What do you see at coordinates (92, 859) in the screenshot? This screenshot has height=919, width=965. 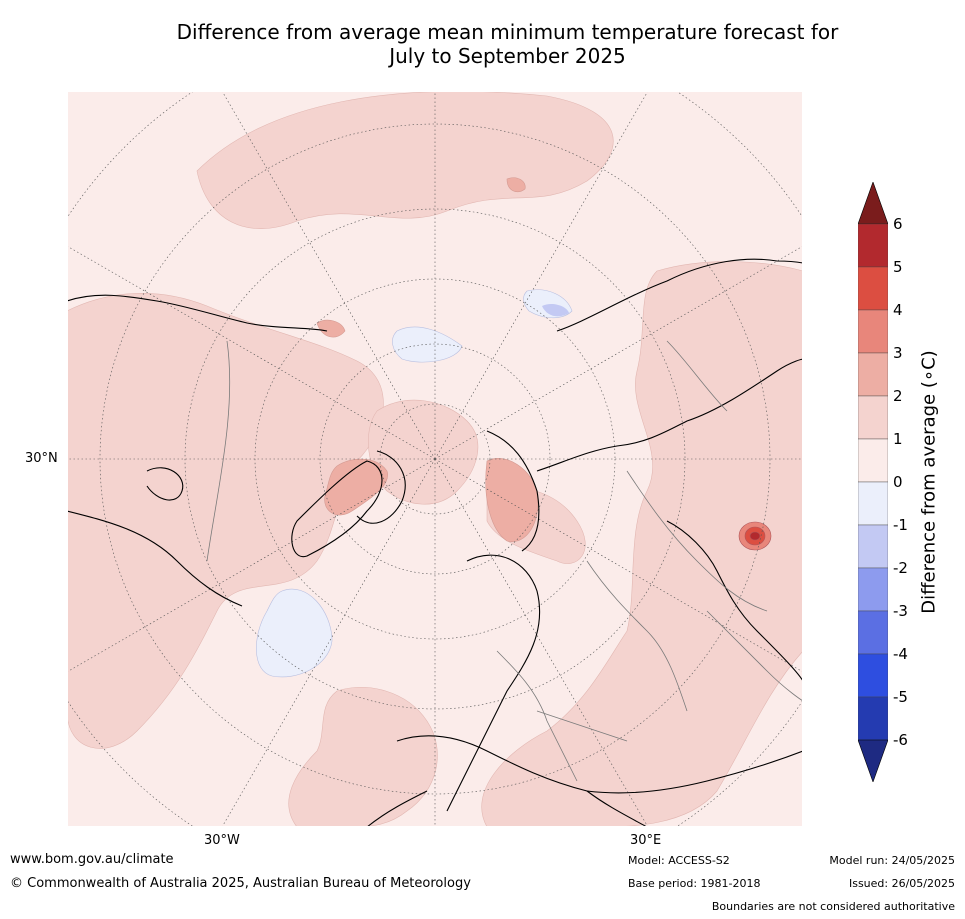 I see `footer-url: www.bom.gov.au/climate` at bounding box center [92, 859].